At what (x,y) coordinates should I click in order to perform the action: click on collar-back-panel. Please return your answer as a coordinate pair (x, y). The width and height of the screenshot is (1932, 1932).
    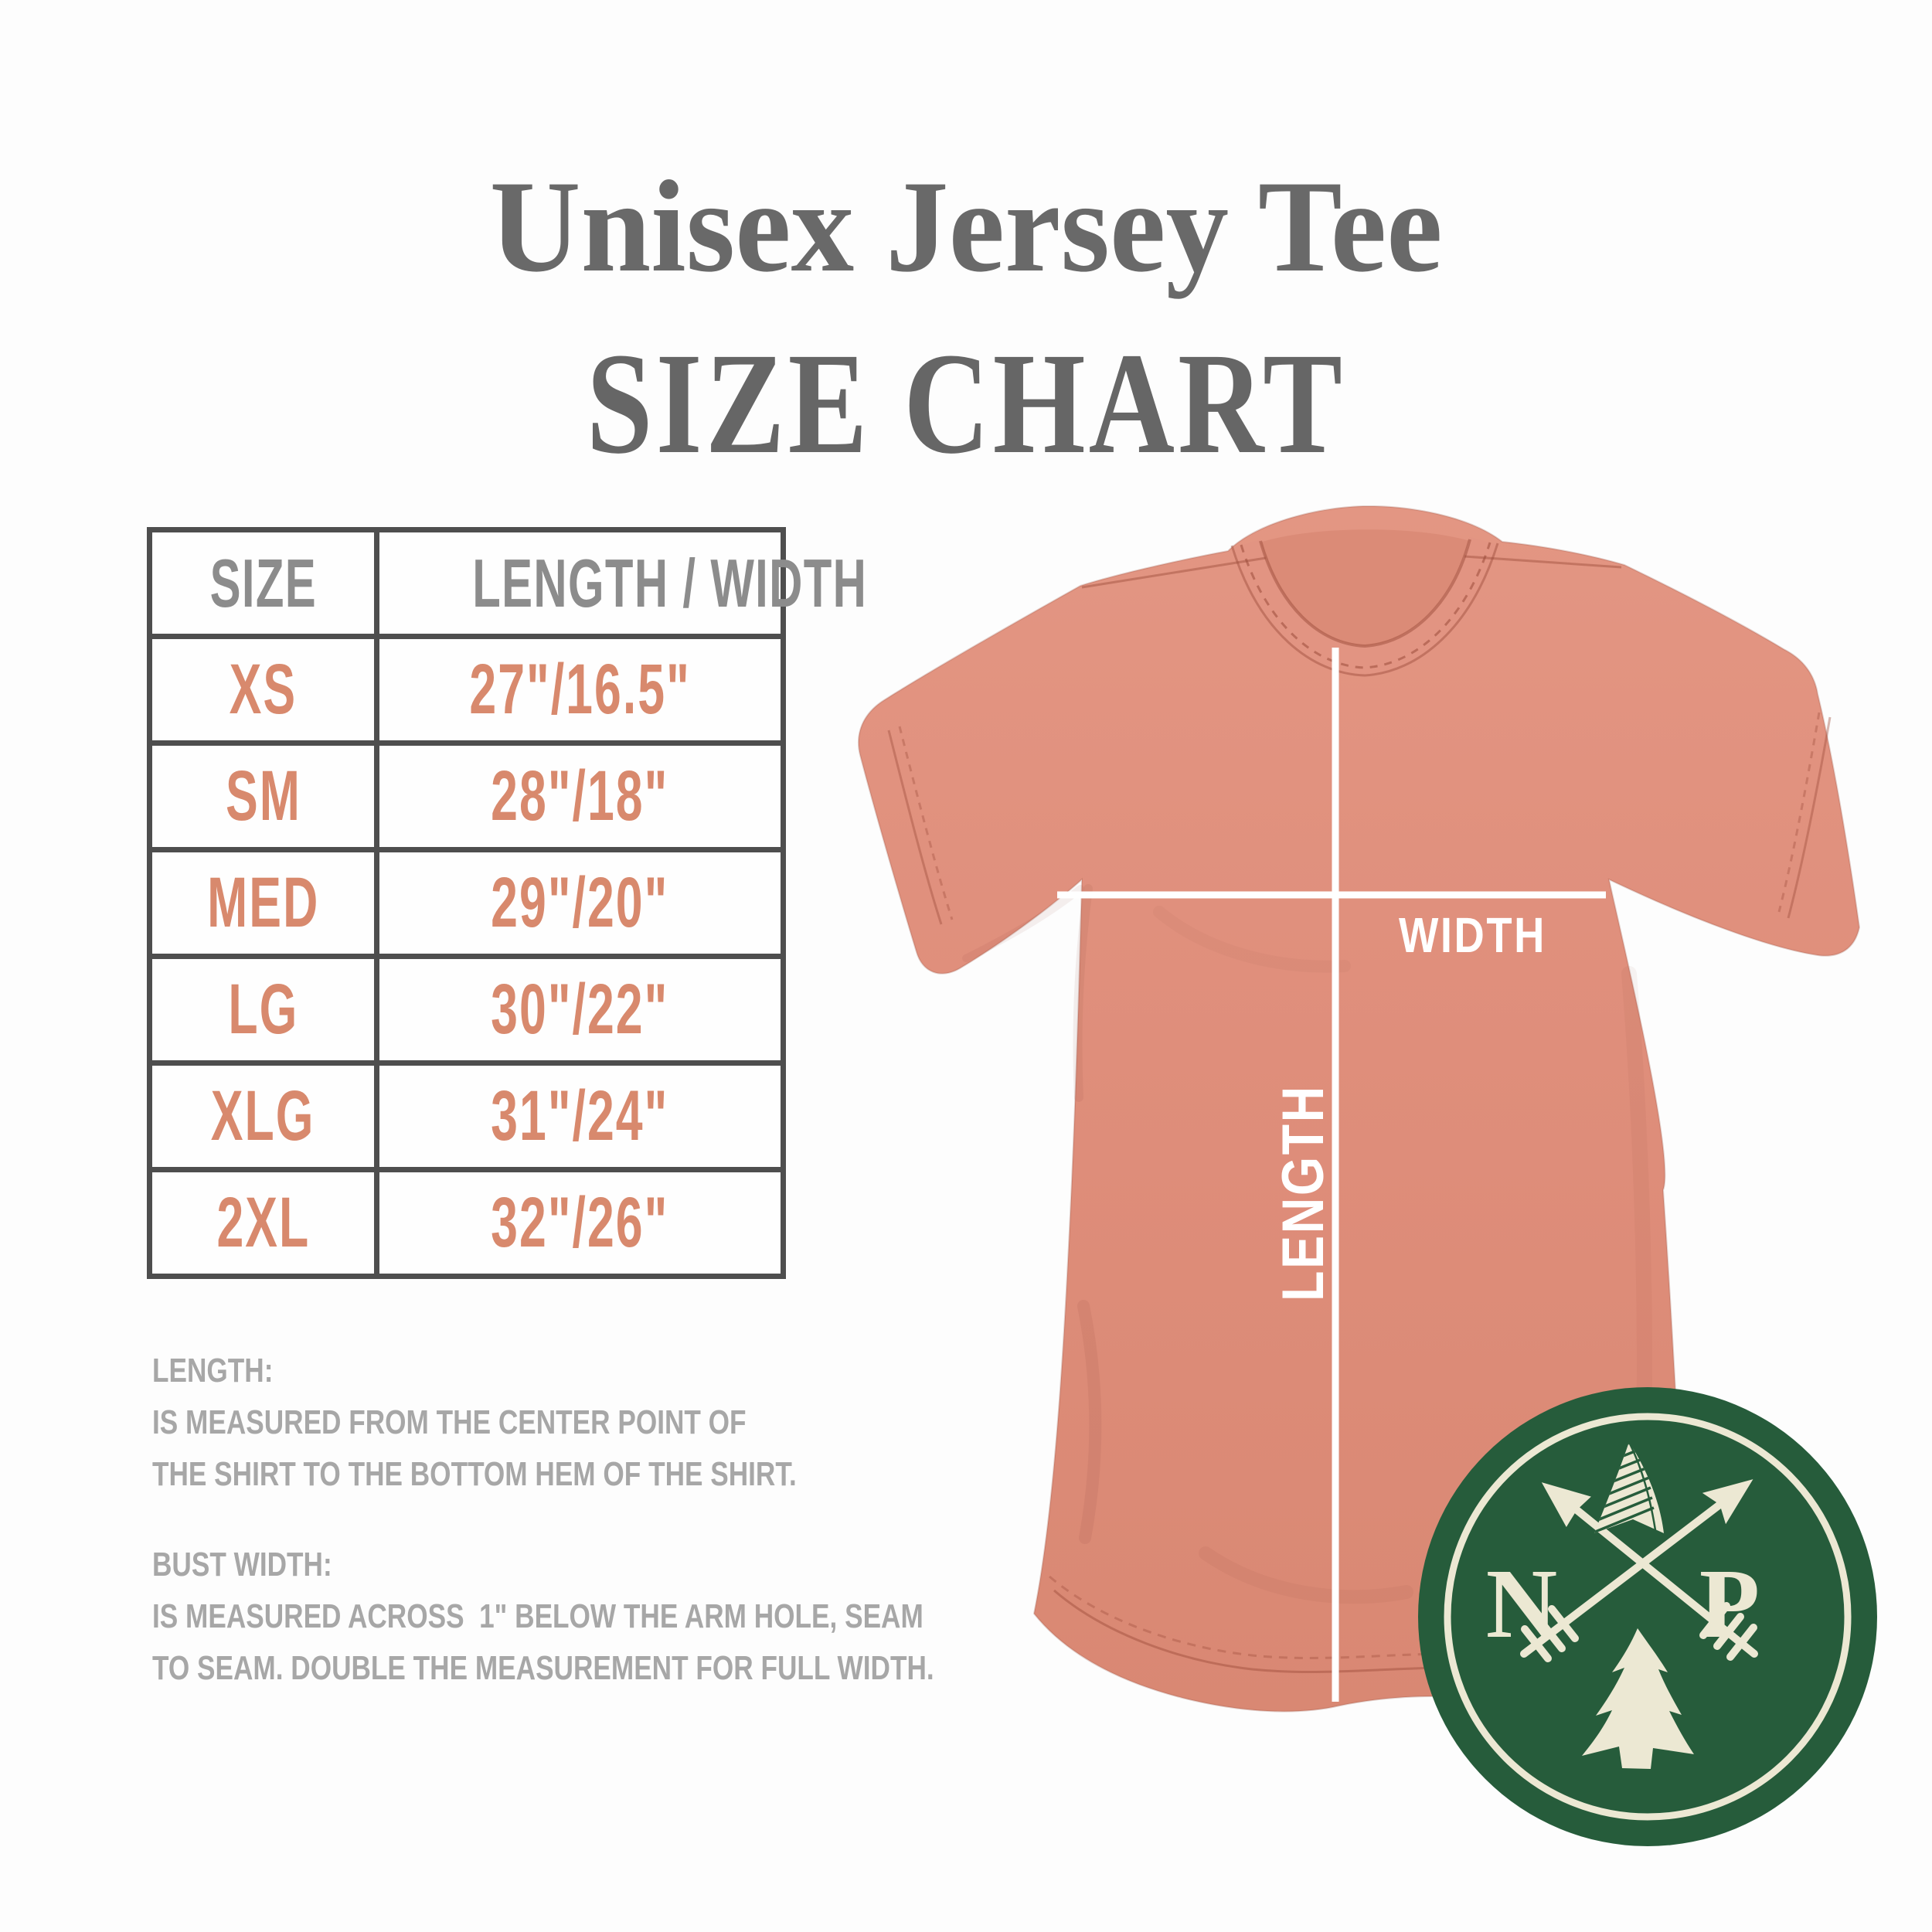
    Looking at the image, I should click on (1365, 588).